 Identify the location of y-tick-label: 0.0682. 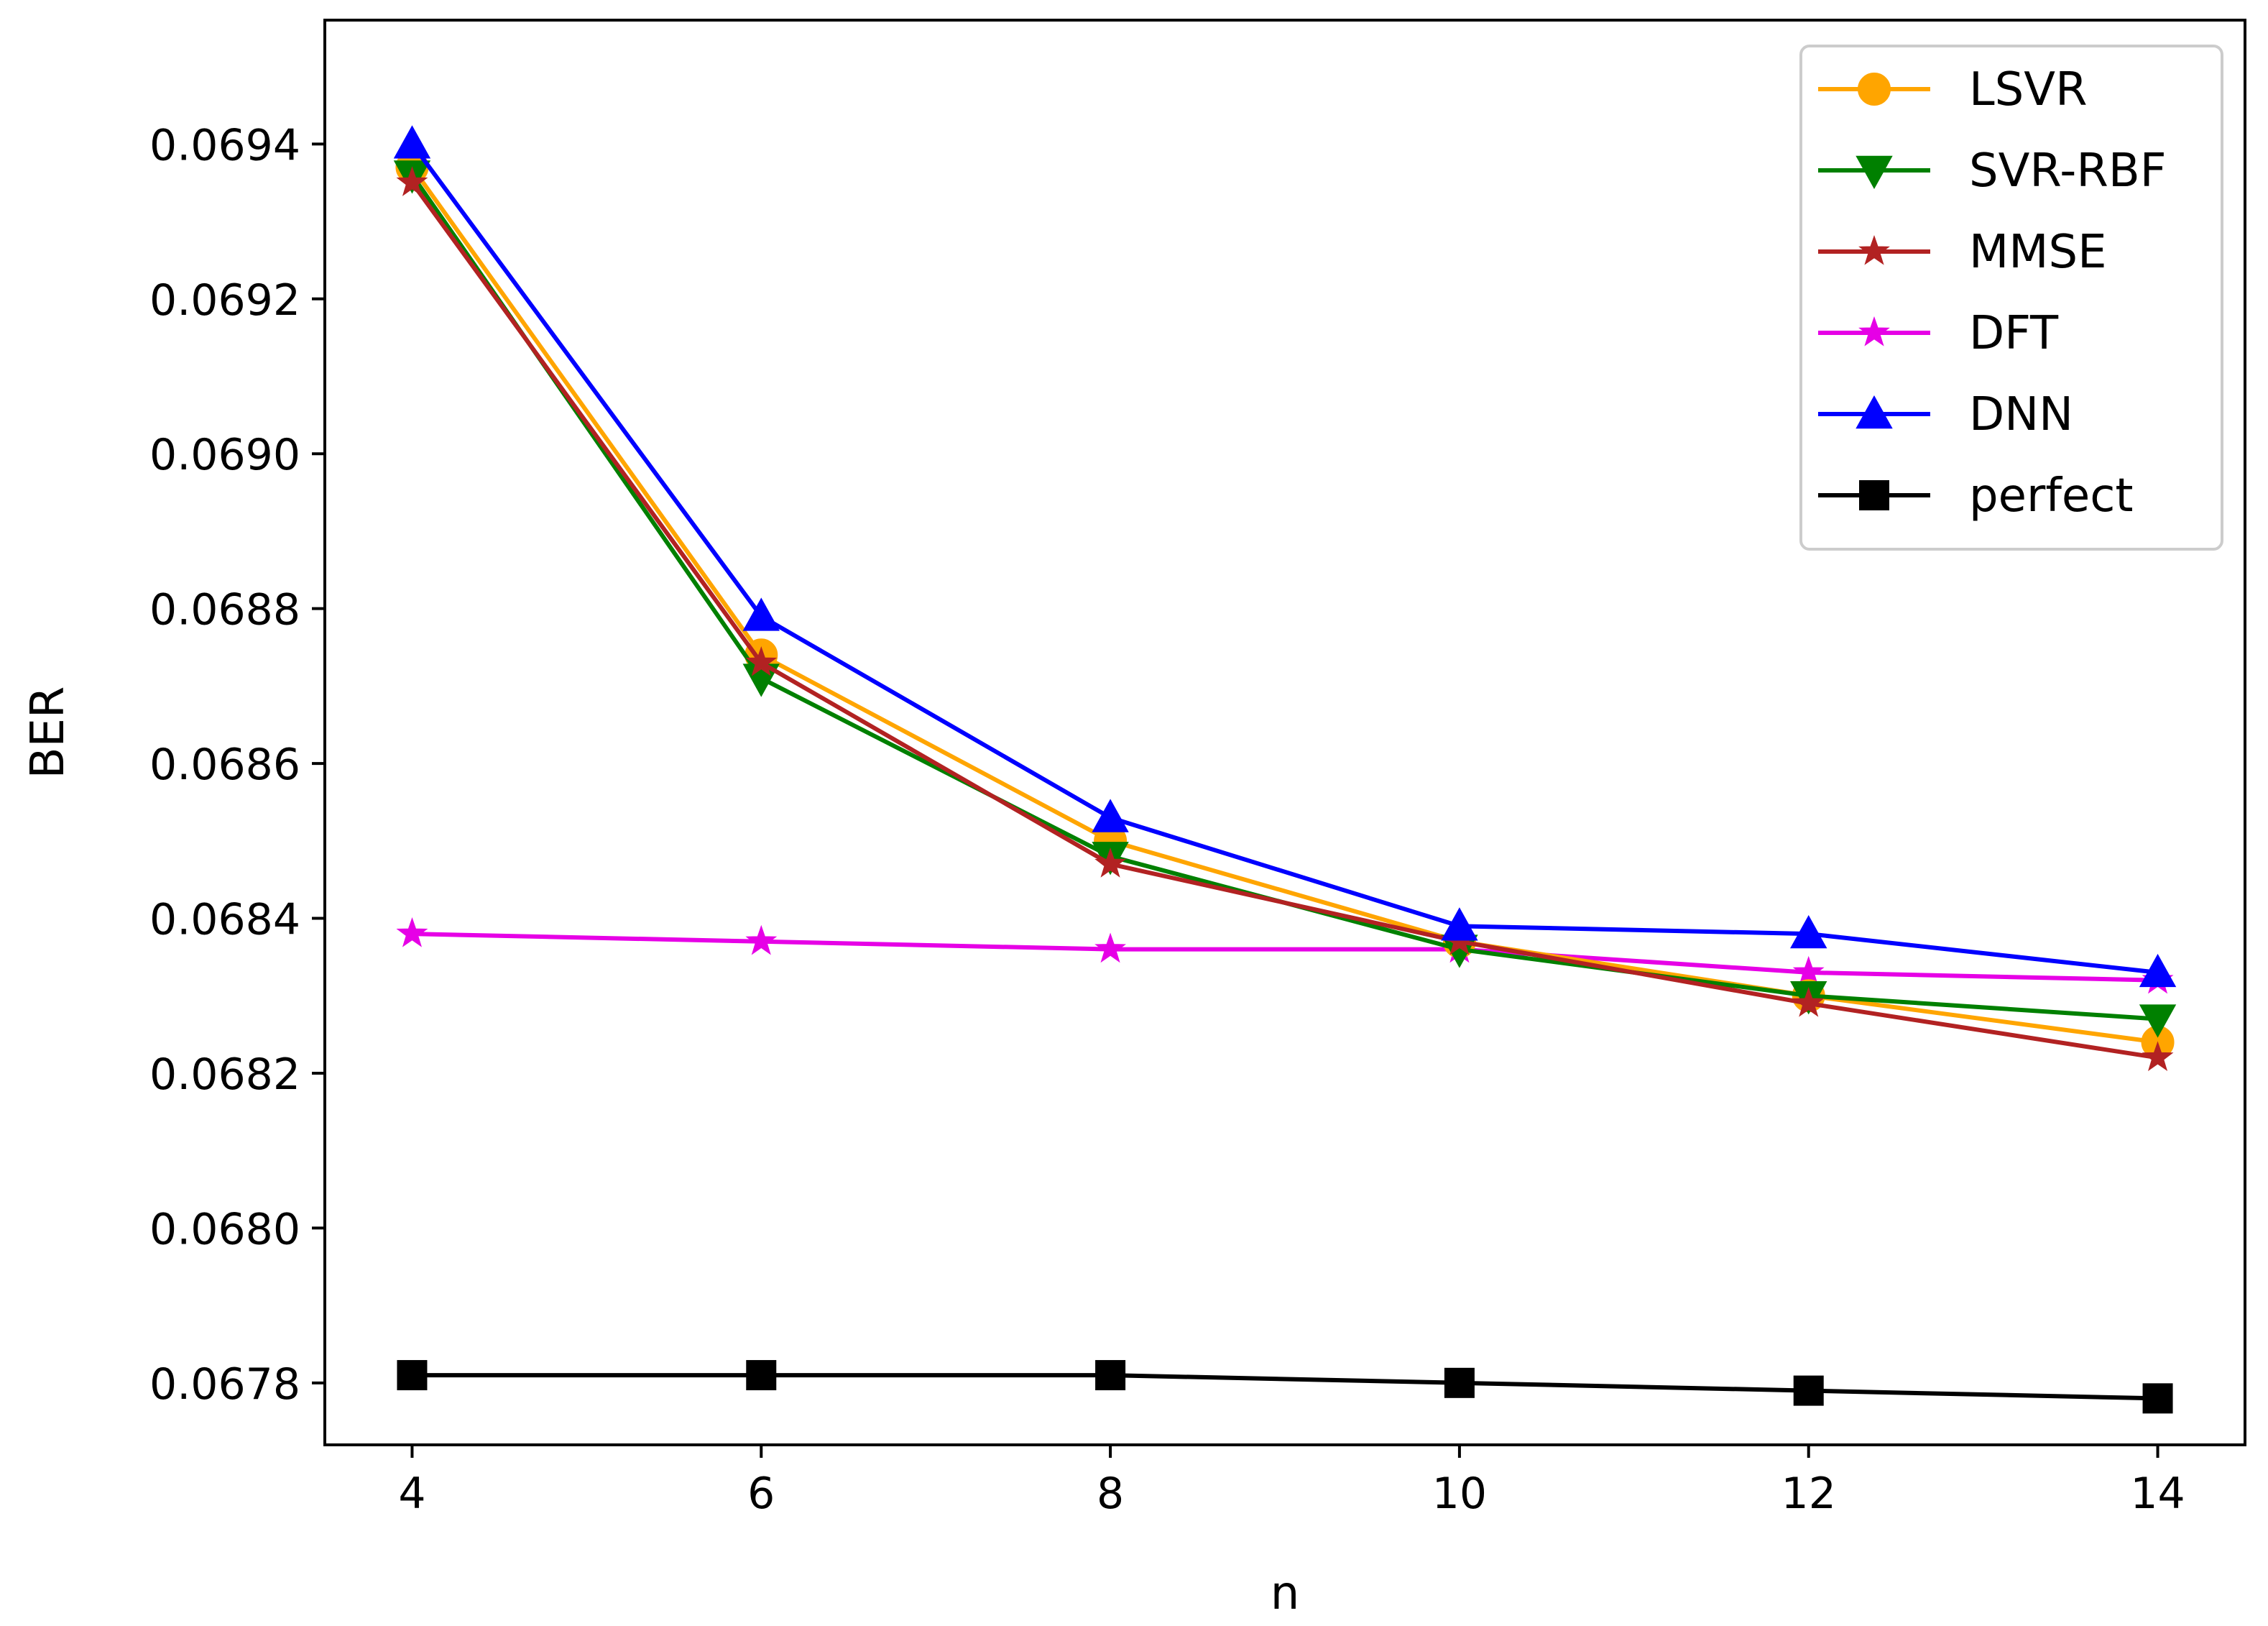
(225, 1074).